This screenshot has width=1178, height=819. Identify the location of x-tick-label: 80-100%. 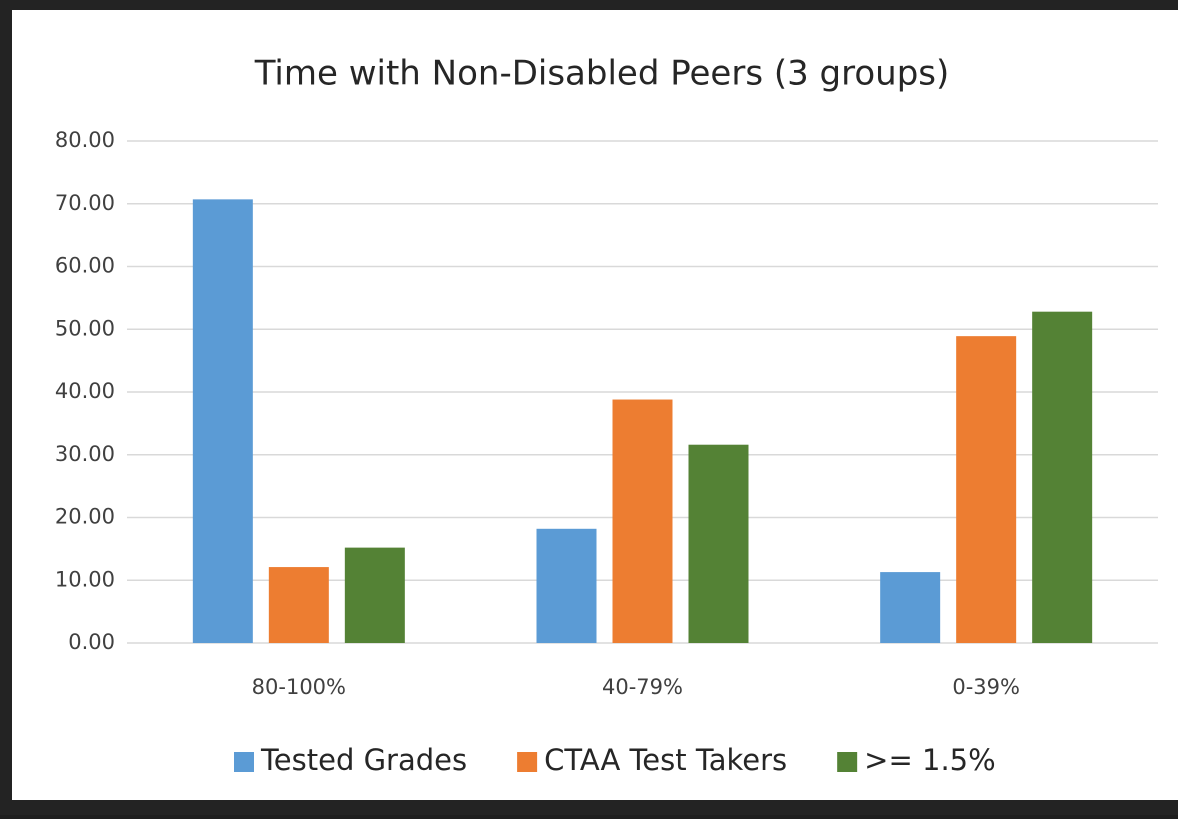
(299, 687).